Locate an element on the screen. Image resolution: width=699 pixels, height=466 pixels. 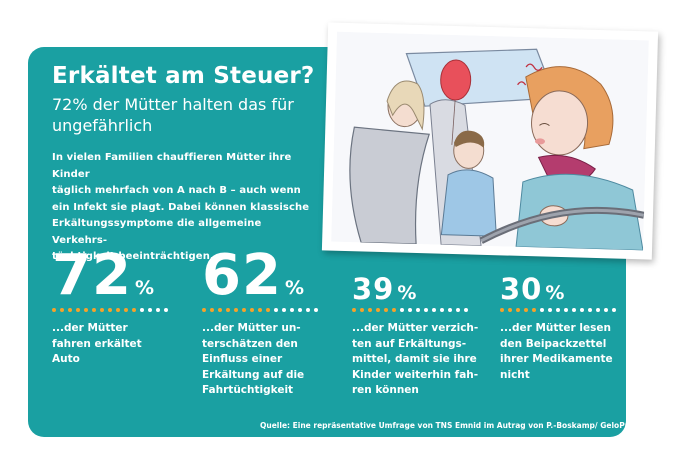
stat-number: 39 is located at coordinates (373, 289).